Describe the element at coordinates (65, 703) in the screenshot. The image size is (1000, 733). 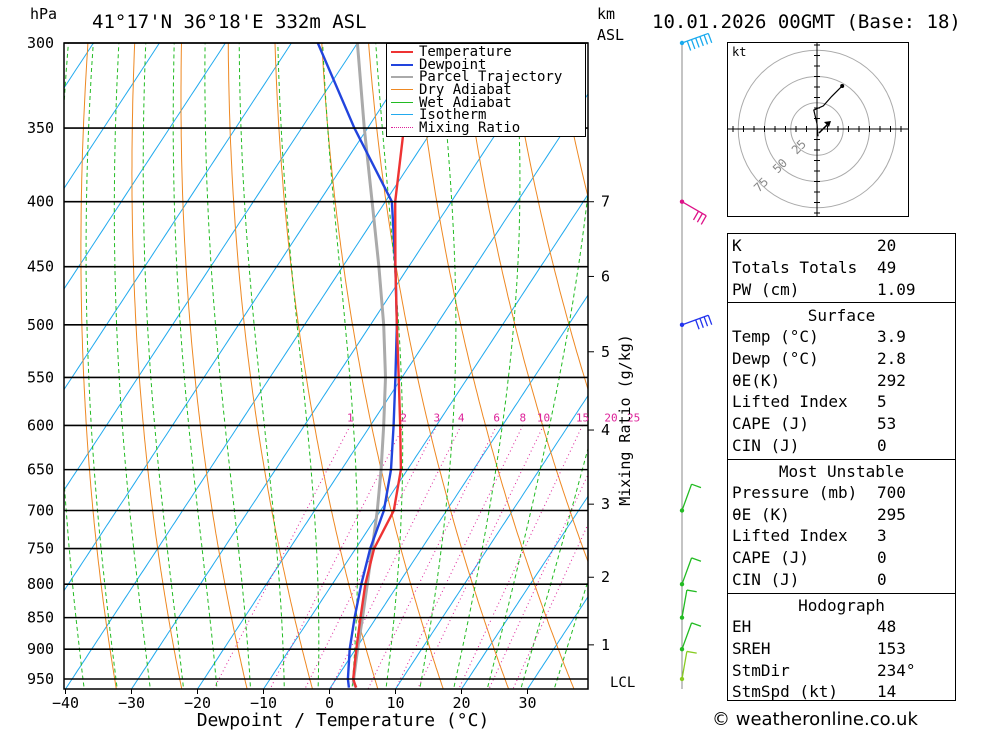
I see `x-tick-label: −40` at that location.